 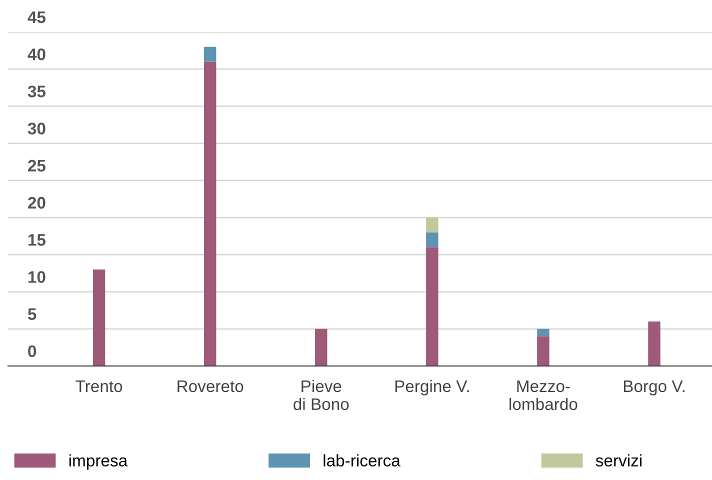 I want to click on x-tick-label: Rovereto, so click(x=211, y=386).